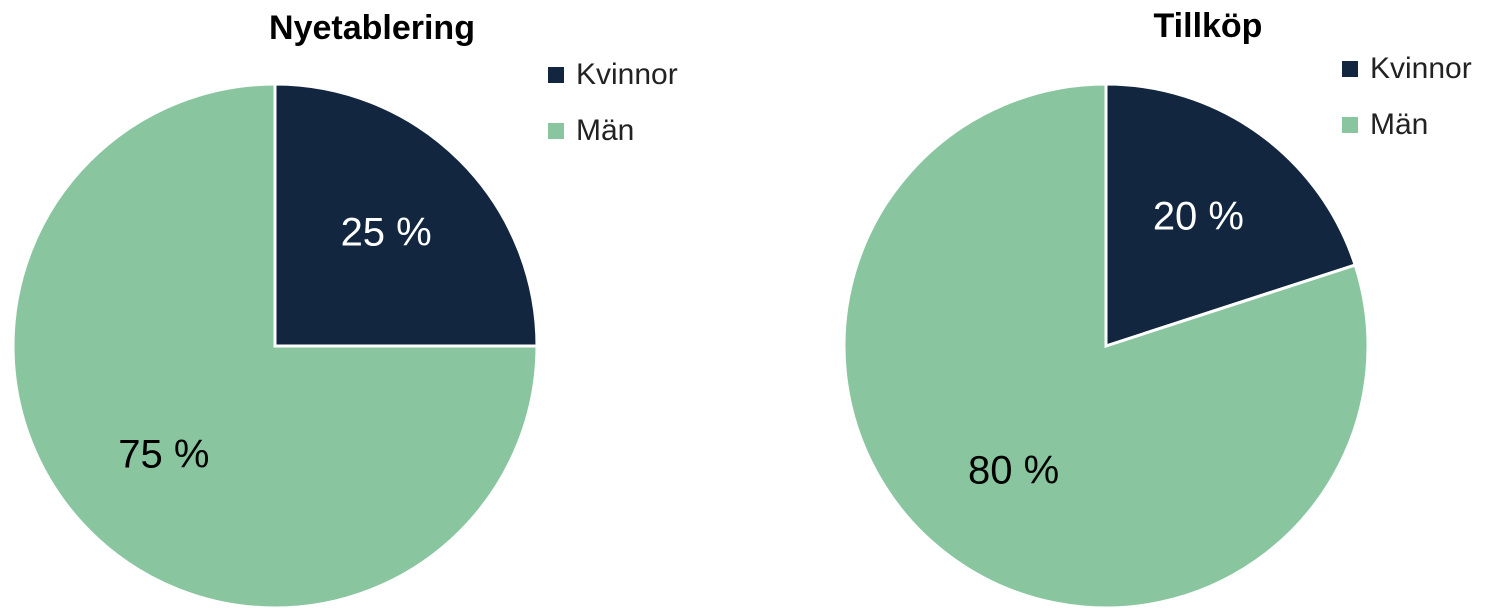 Image resolution: width=1503 pixels, height=608 pixels. Describe the element at coordinates (1013, 471) in the screenshot. I see `data-label: 80 %` at that location.